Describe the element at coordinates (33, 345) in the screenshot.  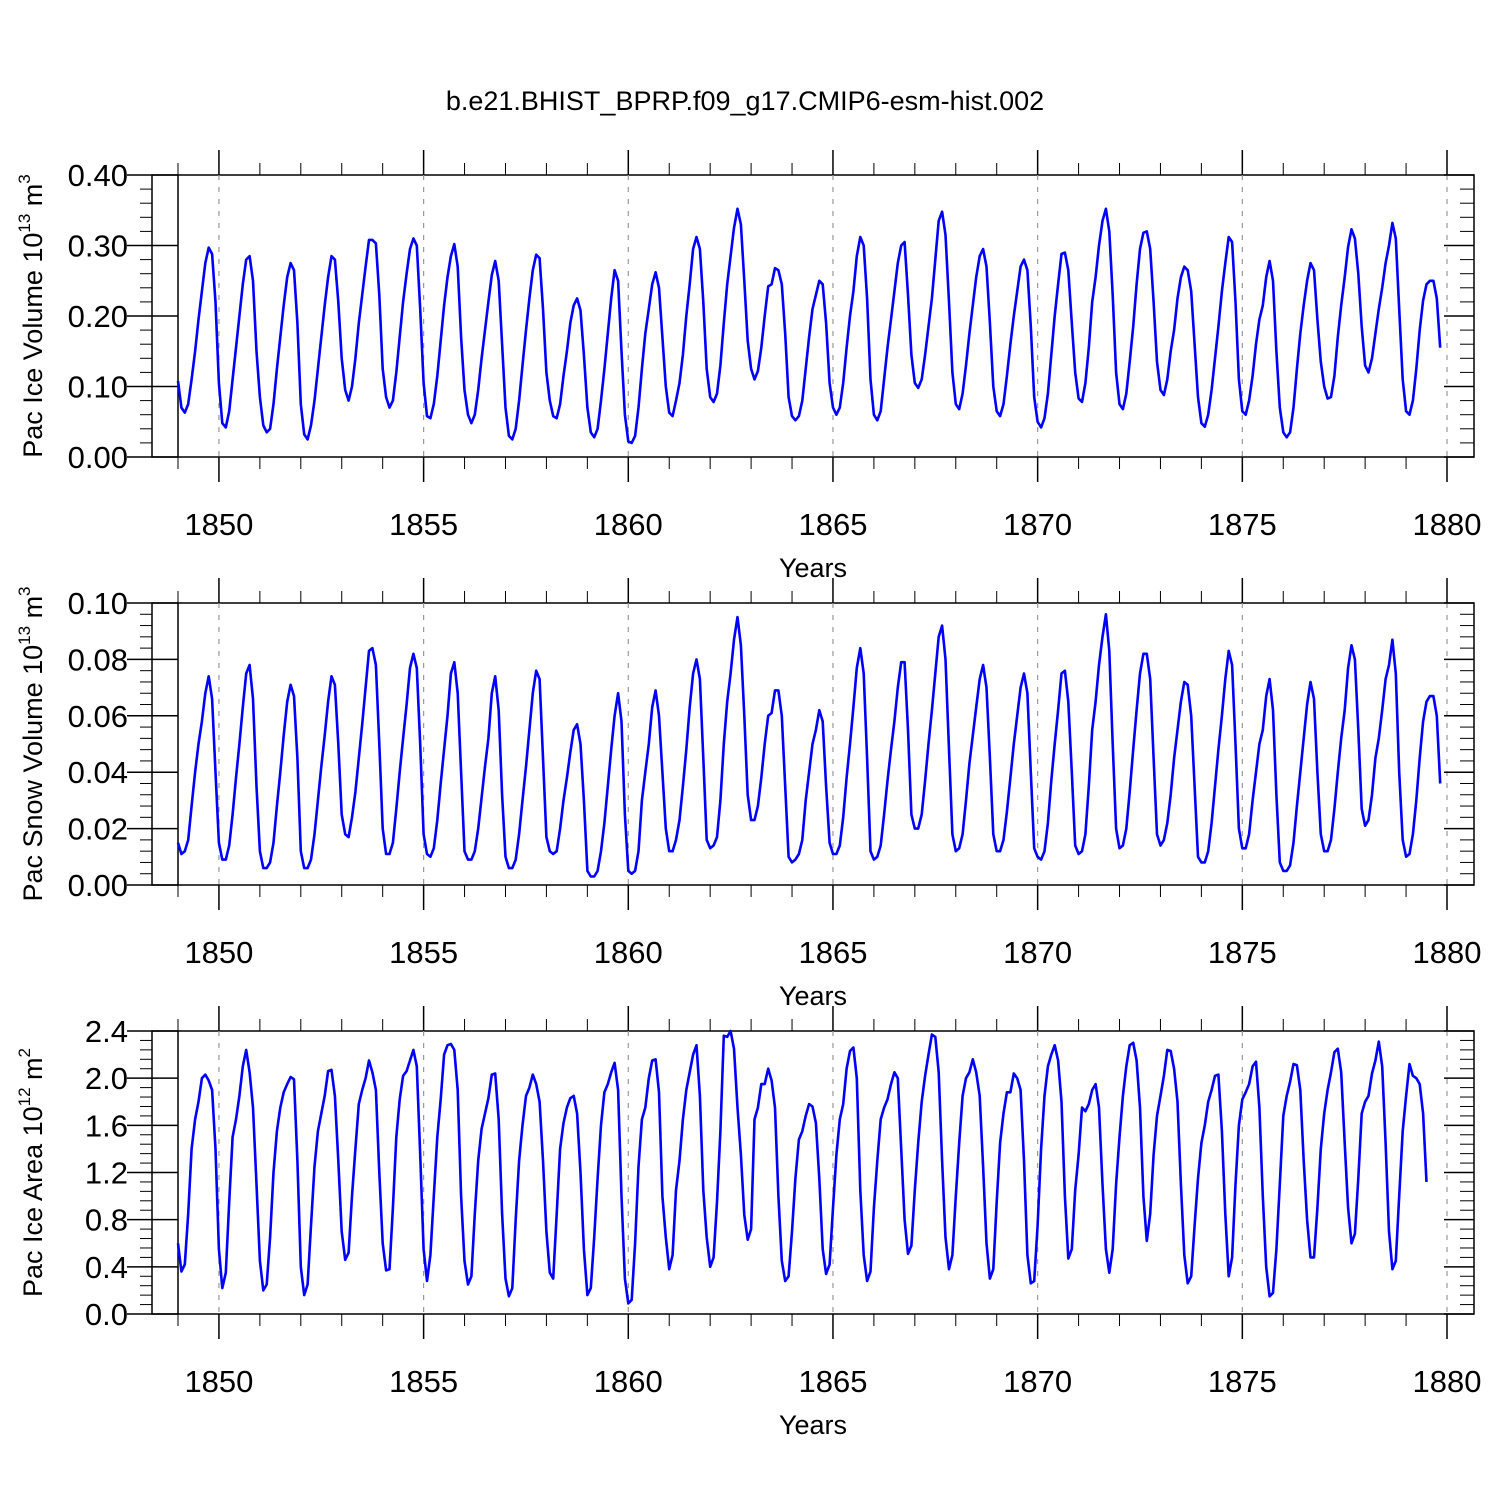
I see `y-axis-label-part: Pac Ice Volume 10` at that location.